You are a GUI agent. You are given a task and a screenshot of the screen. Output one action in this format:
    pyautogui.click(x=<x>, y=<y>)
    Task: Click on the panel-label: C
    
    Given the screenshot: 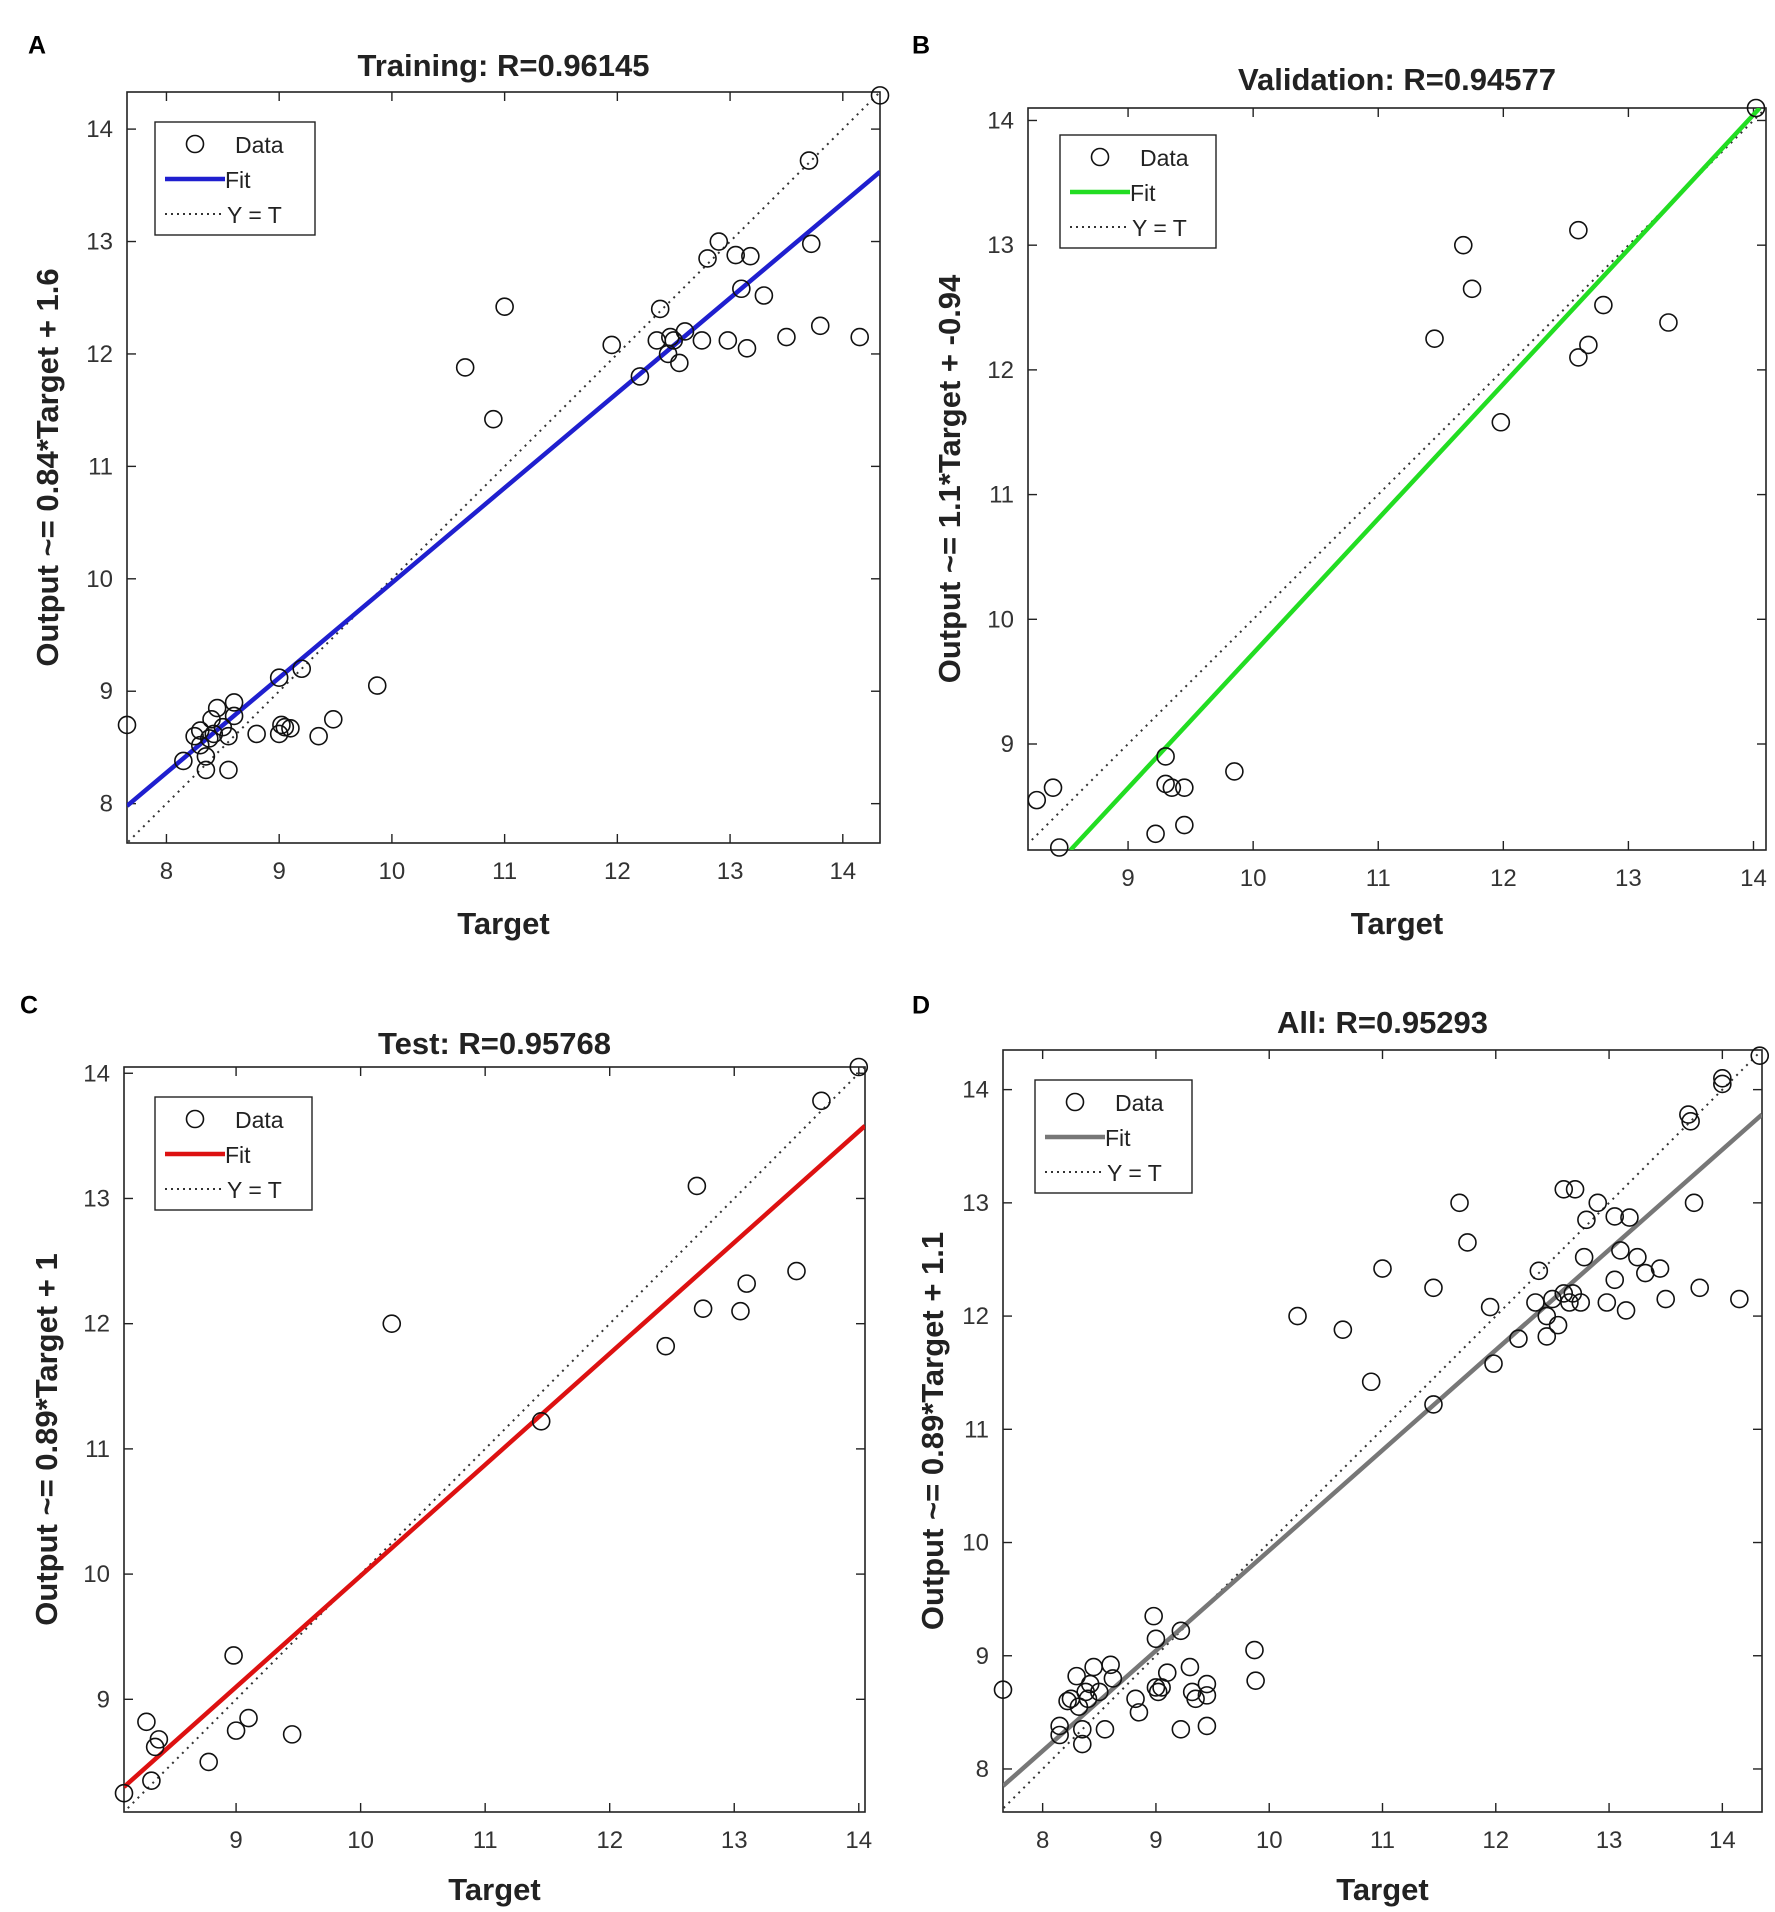 What is the action you would take?
    pyautogui.click(x=29, y=1006)
    